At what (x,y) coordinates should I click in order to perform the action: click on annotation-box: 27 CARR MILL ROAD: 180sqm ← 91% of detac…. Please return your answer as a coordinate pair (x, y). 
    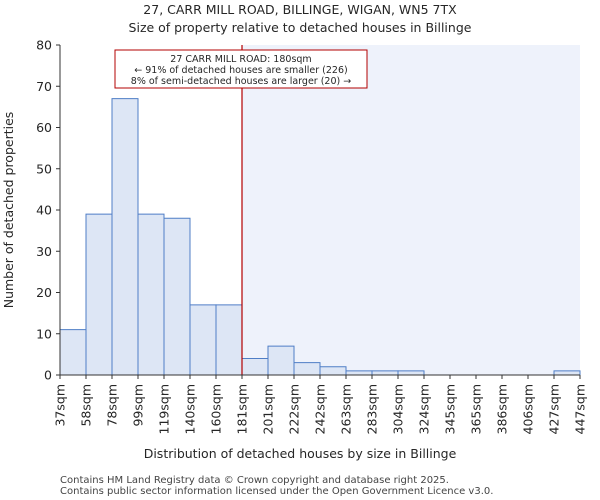
    Looking at the image, I should click on (241, 69).